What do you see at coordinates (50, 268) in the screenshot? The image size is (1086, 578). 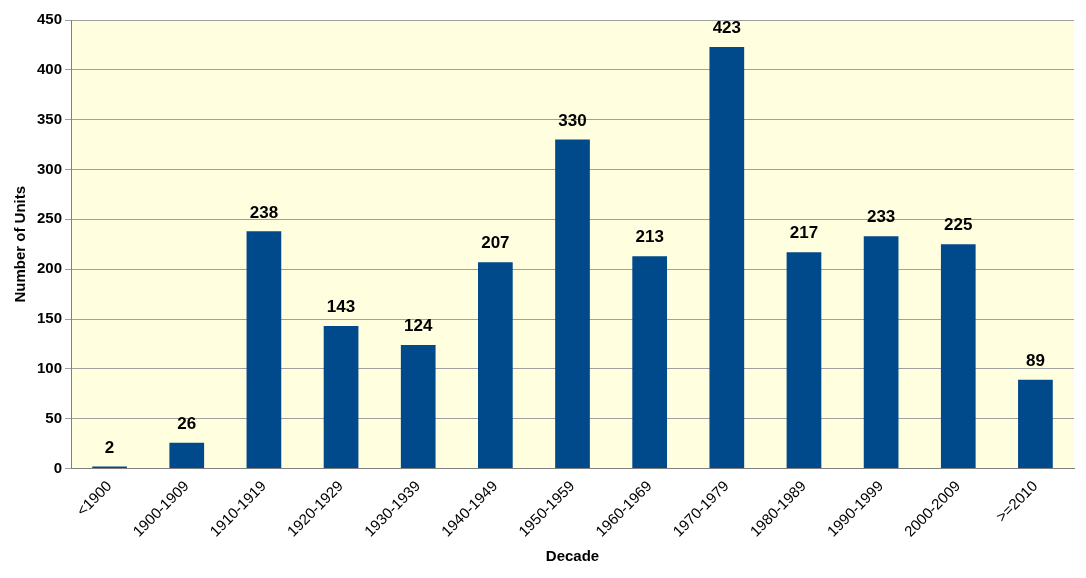 I see `y-tick-label: 200` at bounding box center [50, 268].